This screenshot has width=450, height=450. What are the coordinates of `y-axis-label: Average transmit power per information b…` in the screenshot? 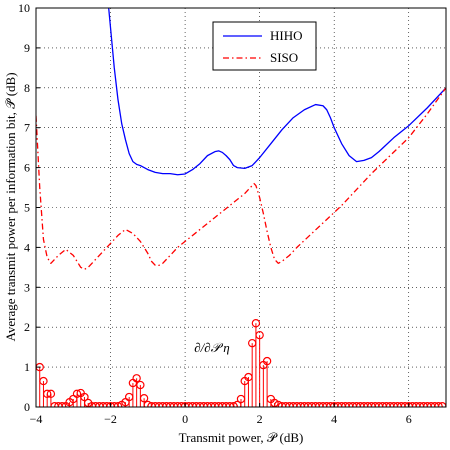 It's located at (10, 206).